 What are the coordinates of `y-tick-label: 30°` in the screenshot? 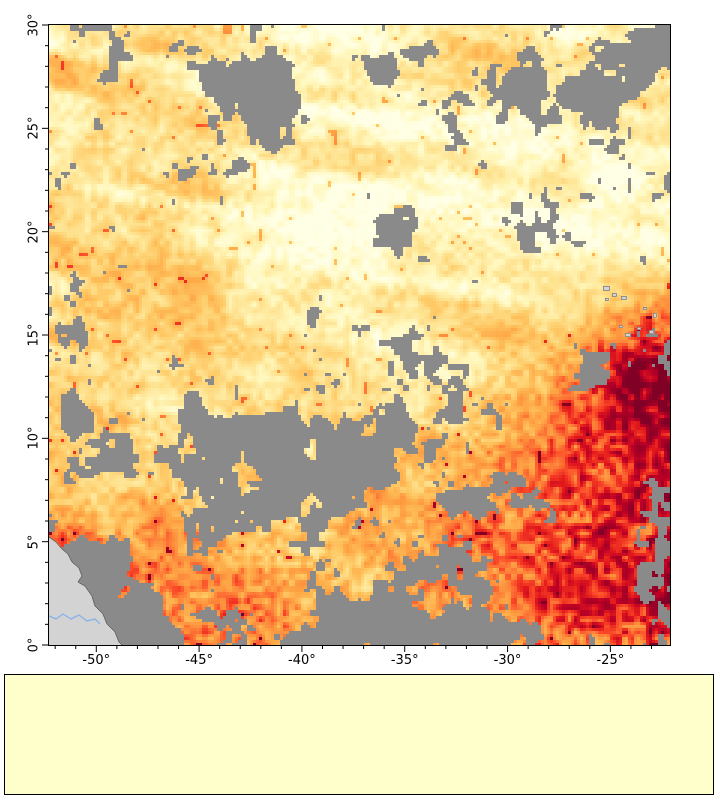 It's located at (34, 25).